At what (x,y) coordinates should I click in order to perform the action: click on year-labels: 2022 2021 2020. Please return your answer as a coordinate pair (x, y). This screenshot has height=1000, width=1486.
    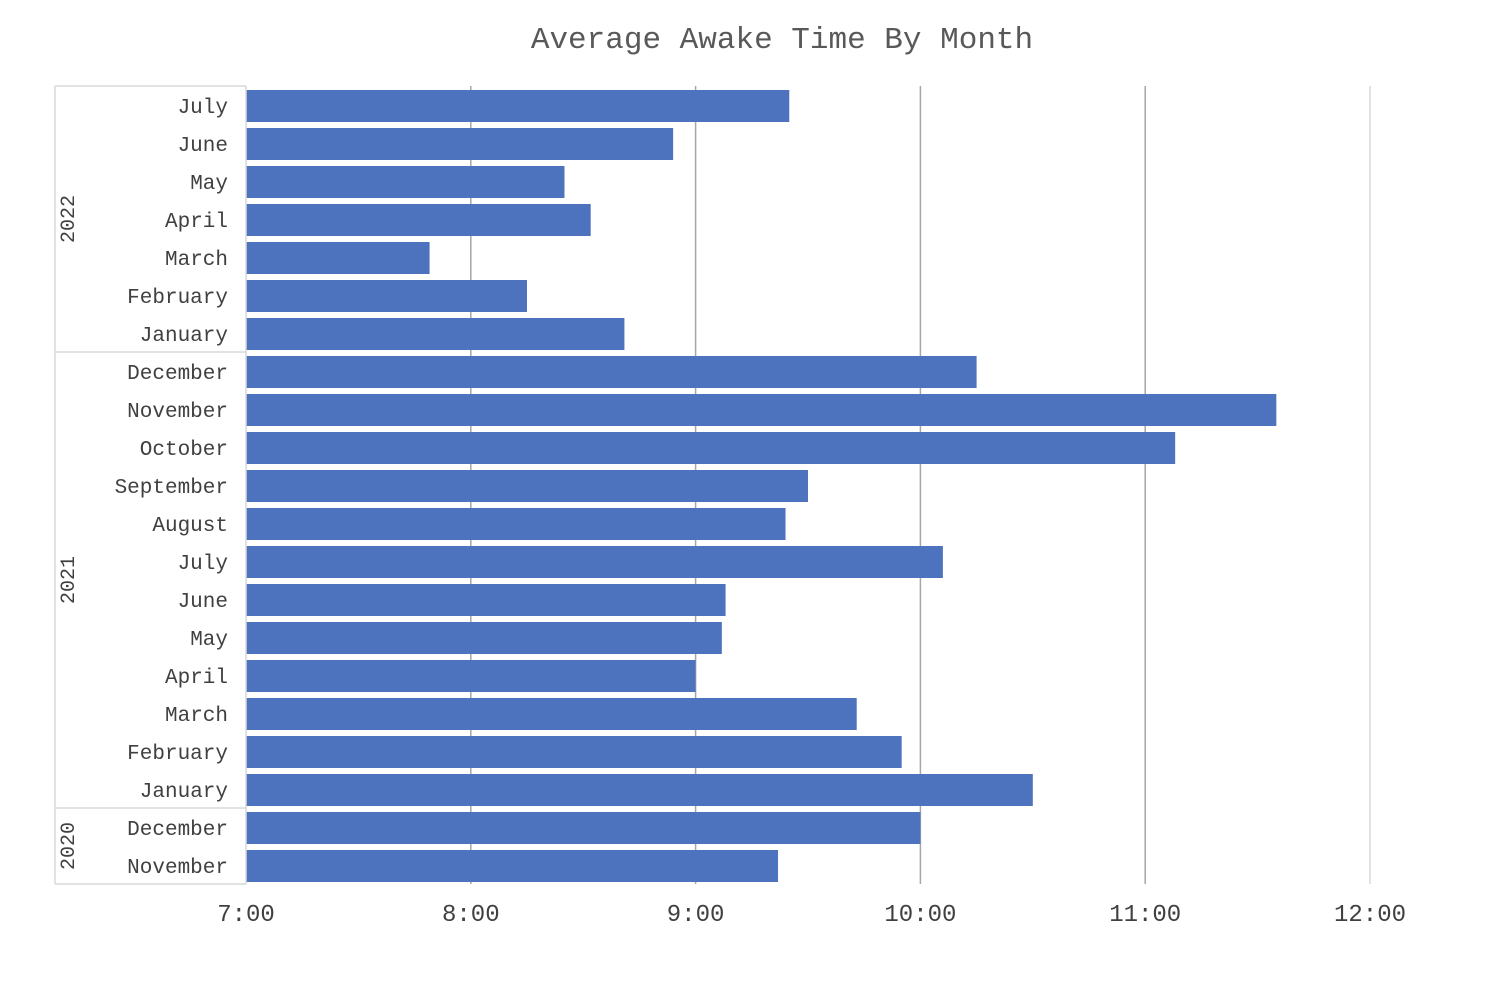
    Looking at the image, I should click on (69, 532).